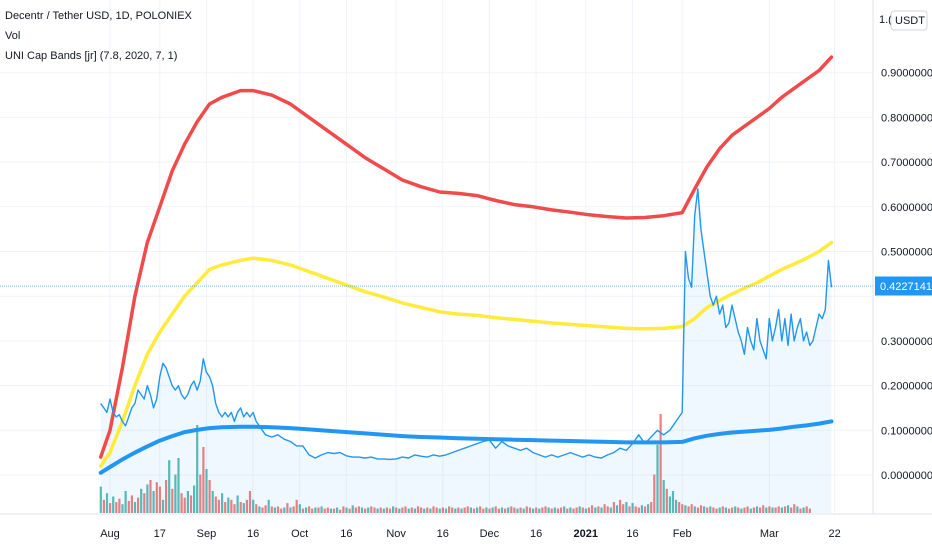 The image size is (932, 550). I want to click on currency-button-frame, so click(909, 20).